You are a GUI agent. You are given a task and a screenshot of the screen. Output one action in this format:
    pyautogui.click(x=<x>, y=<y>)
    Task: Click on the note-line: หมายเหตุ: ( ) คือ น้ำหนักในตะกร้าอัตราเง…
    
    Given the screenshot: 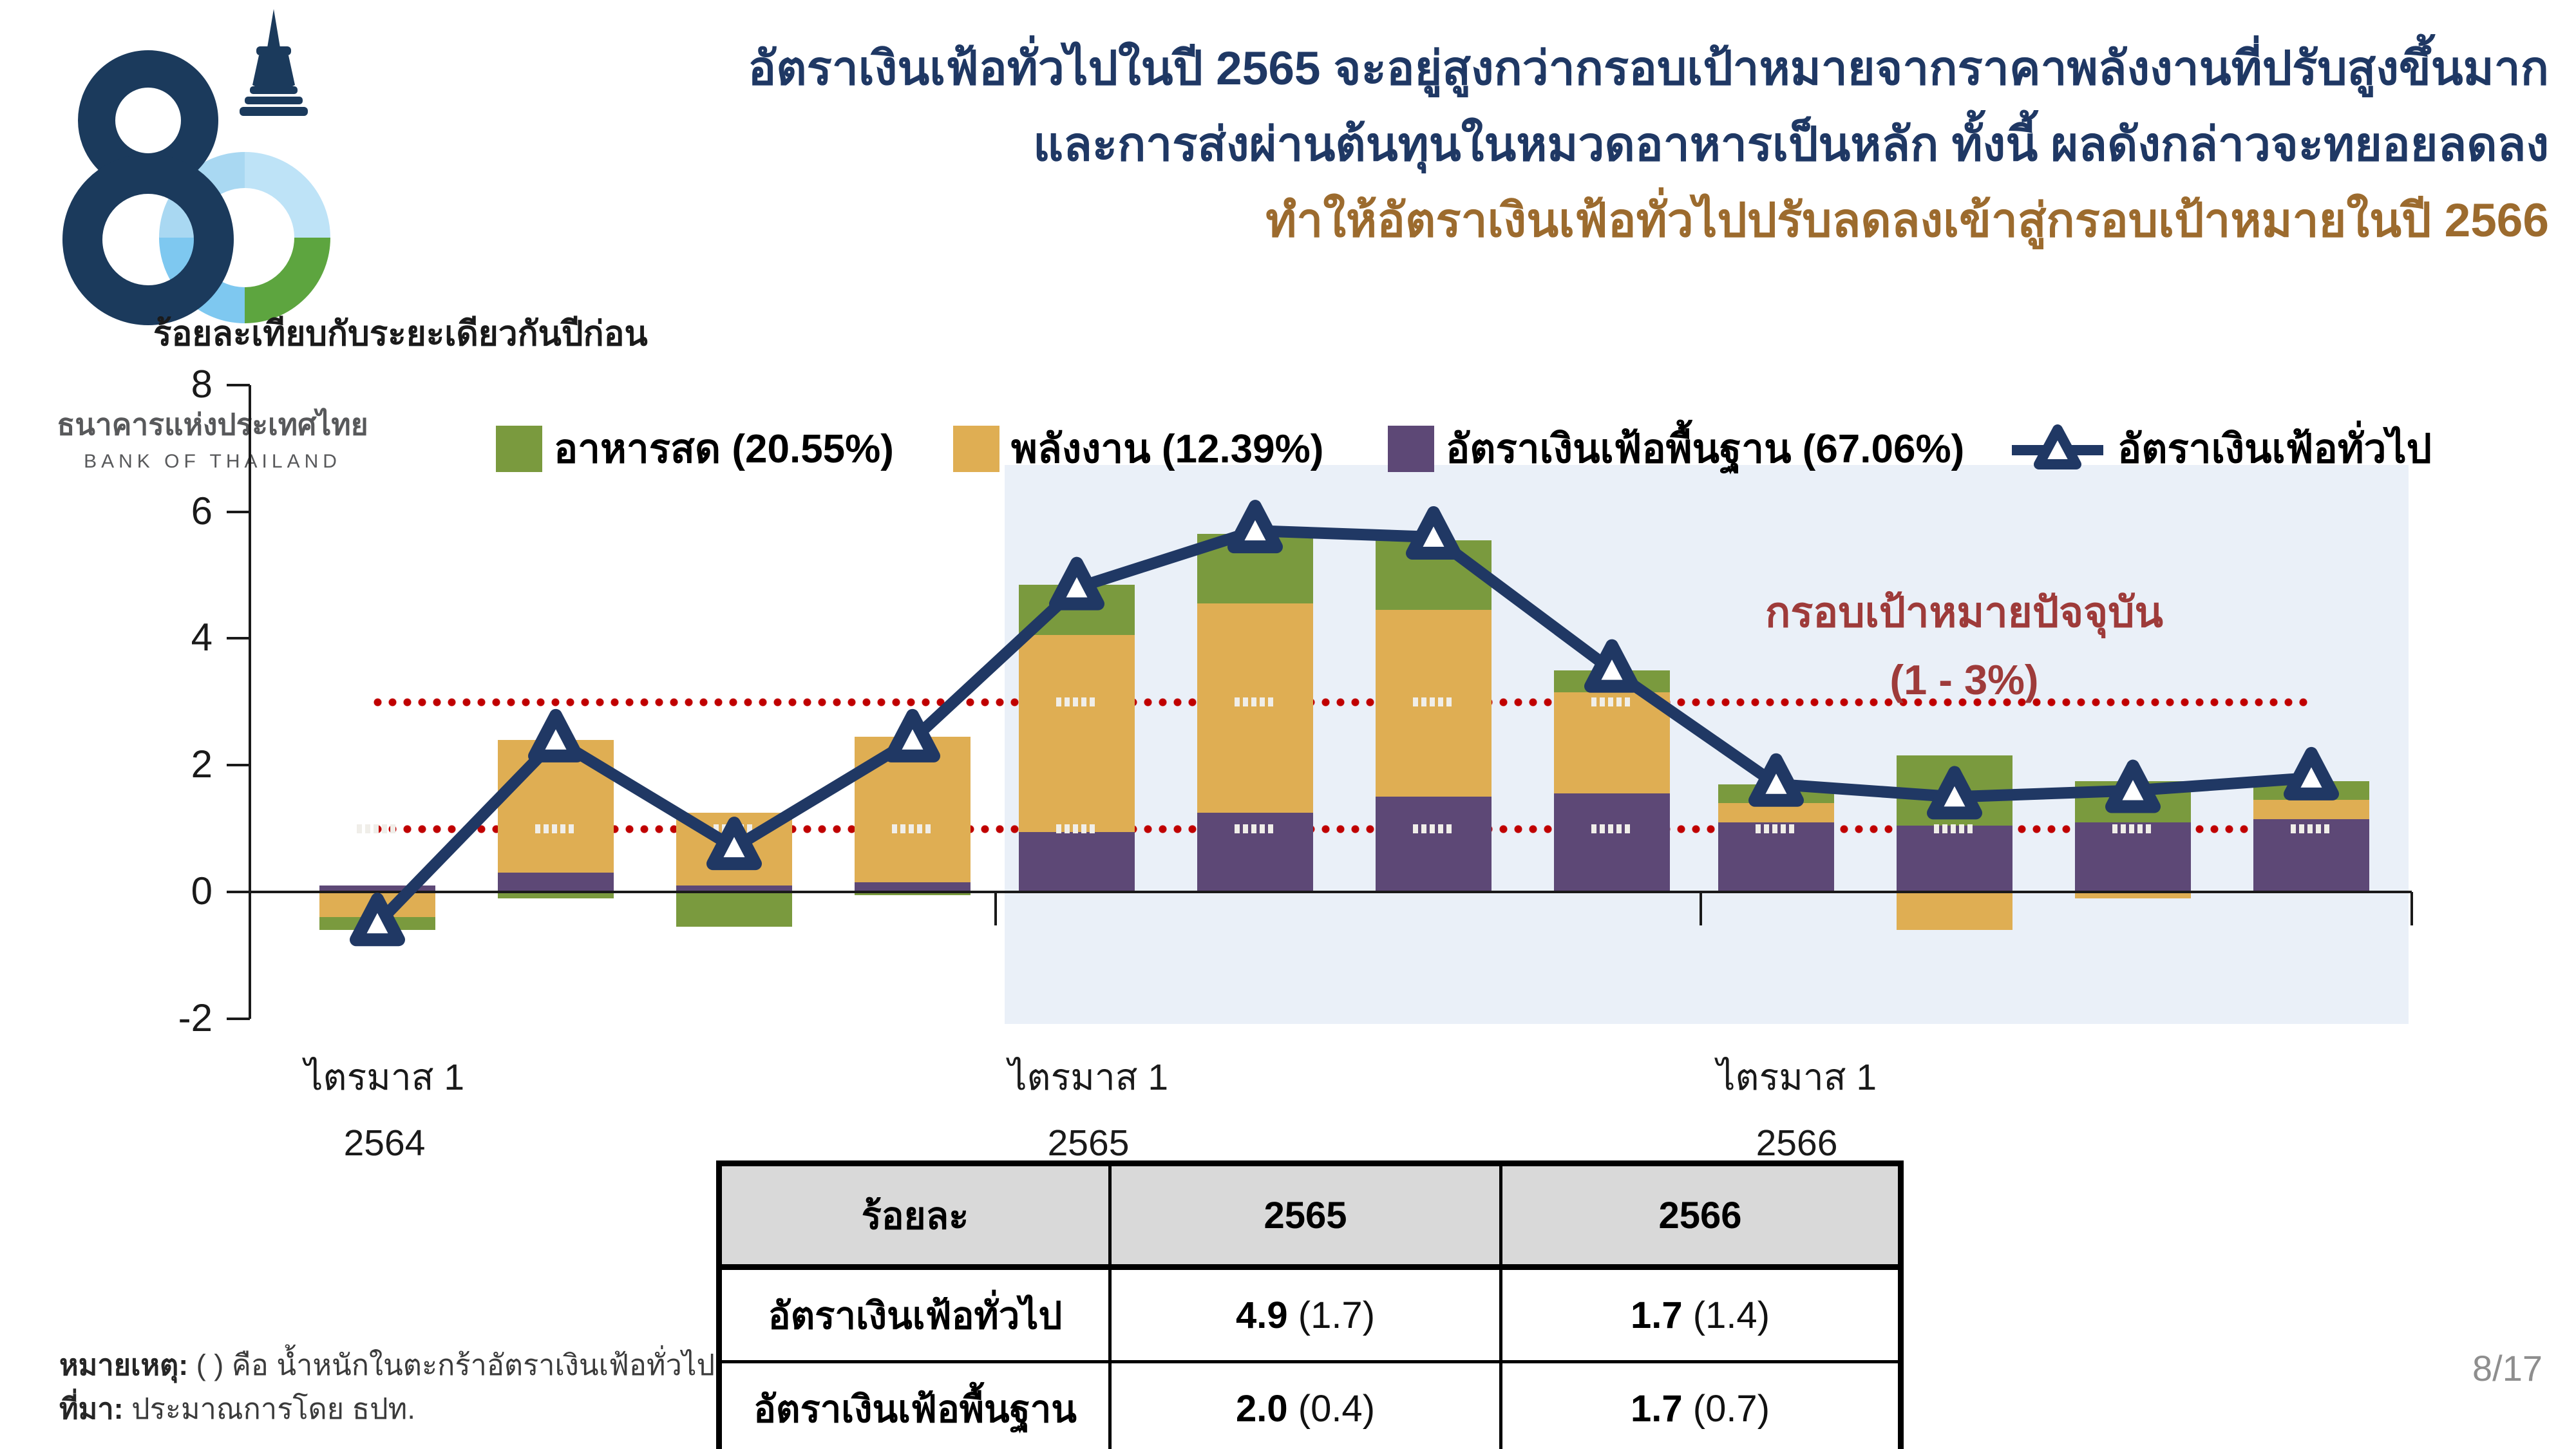 What is the action you would take?
    pyautogui.click(x=387, y=1365)
    